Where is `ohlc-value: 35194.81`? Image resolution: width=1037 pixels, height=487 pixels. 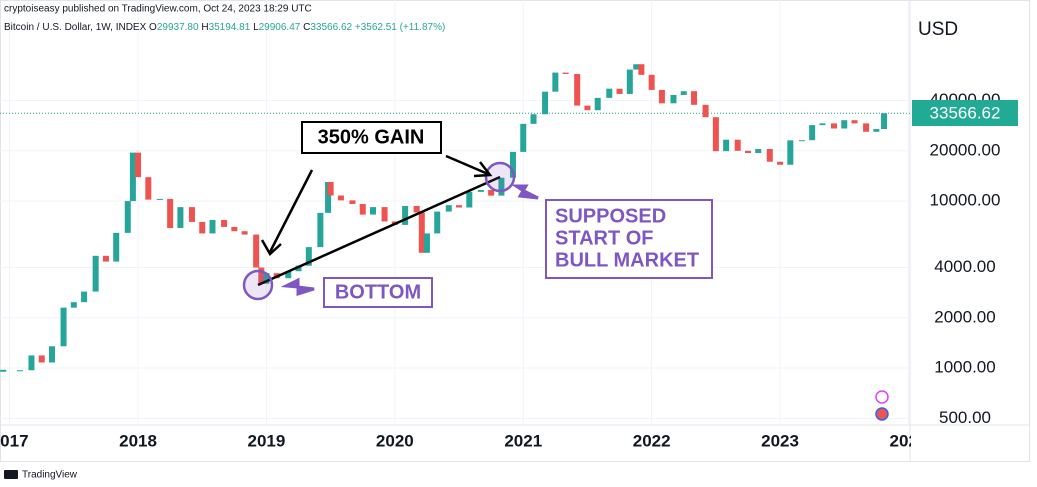 ohlc-value: 35194.81 is located at coordinates (230, 27).